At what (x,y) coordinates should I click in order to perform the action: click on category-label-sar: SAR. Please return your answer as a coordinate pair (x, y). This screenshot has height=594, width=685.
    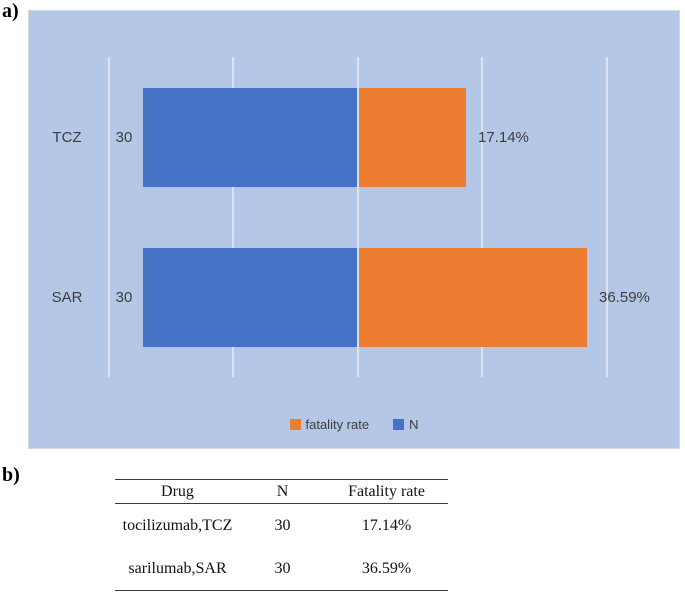
    Looking at the image, I should click on (67, 297).